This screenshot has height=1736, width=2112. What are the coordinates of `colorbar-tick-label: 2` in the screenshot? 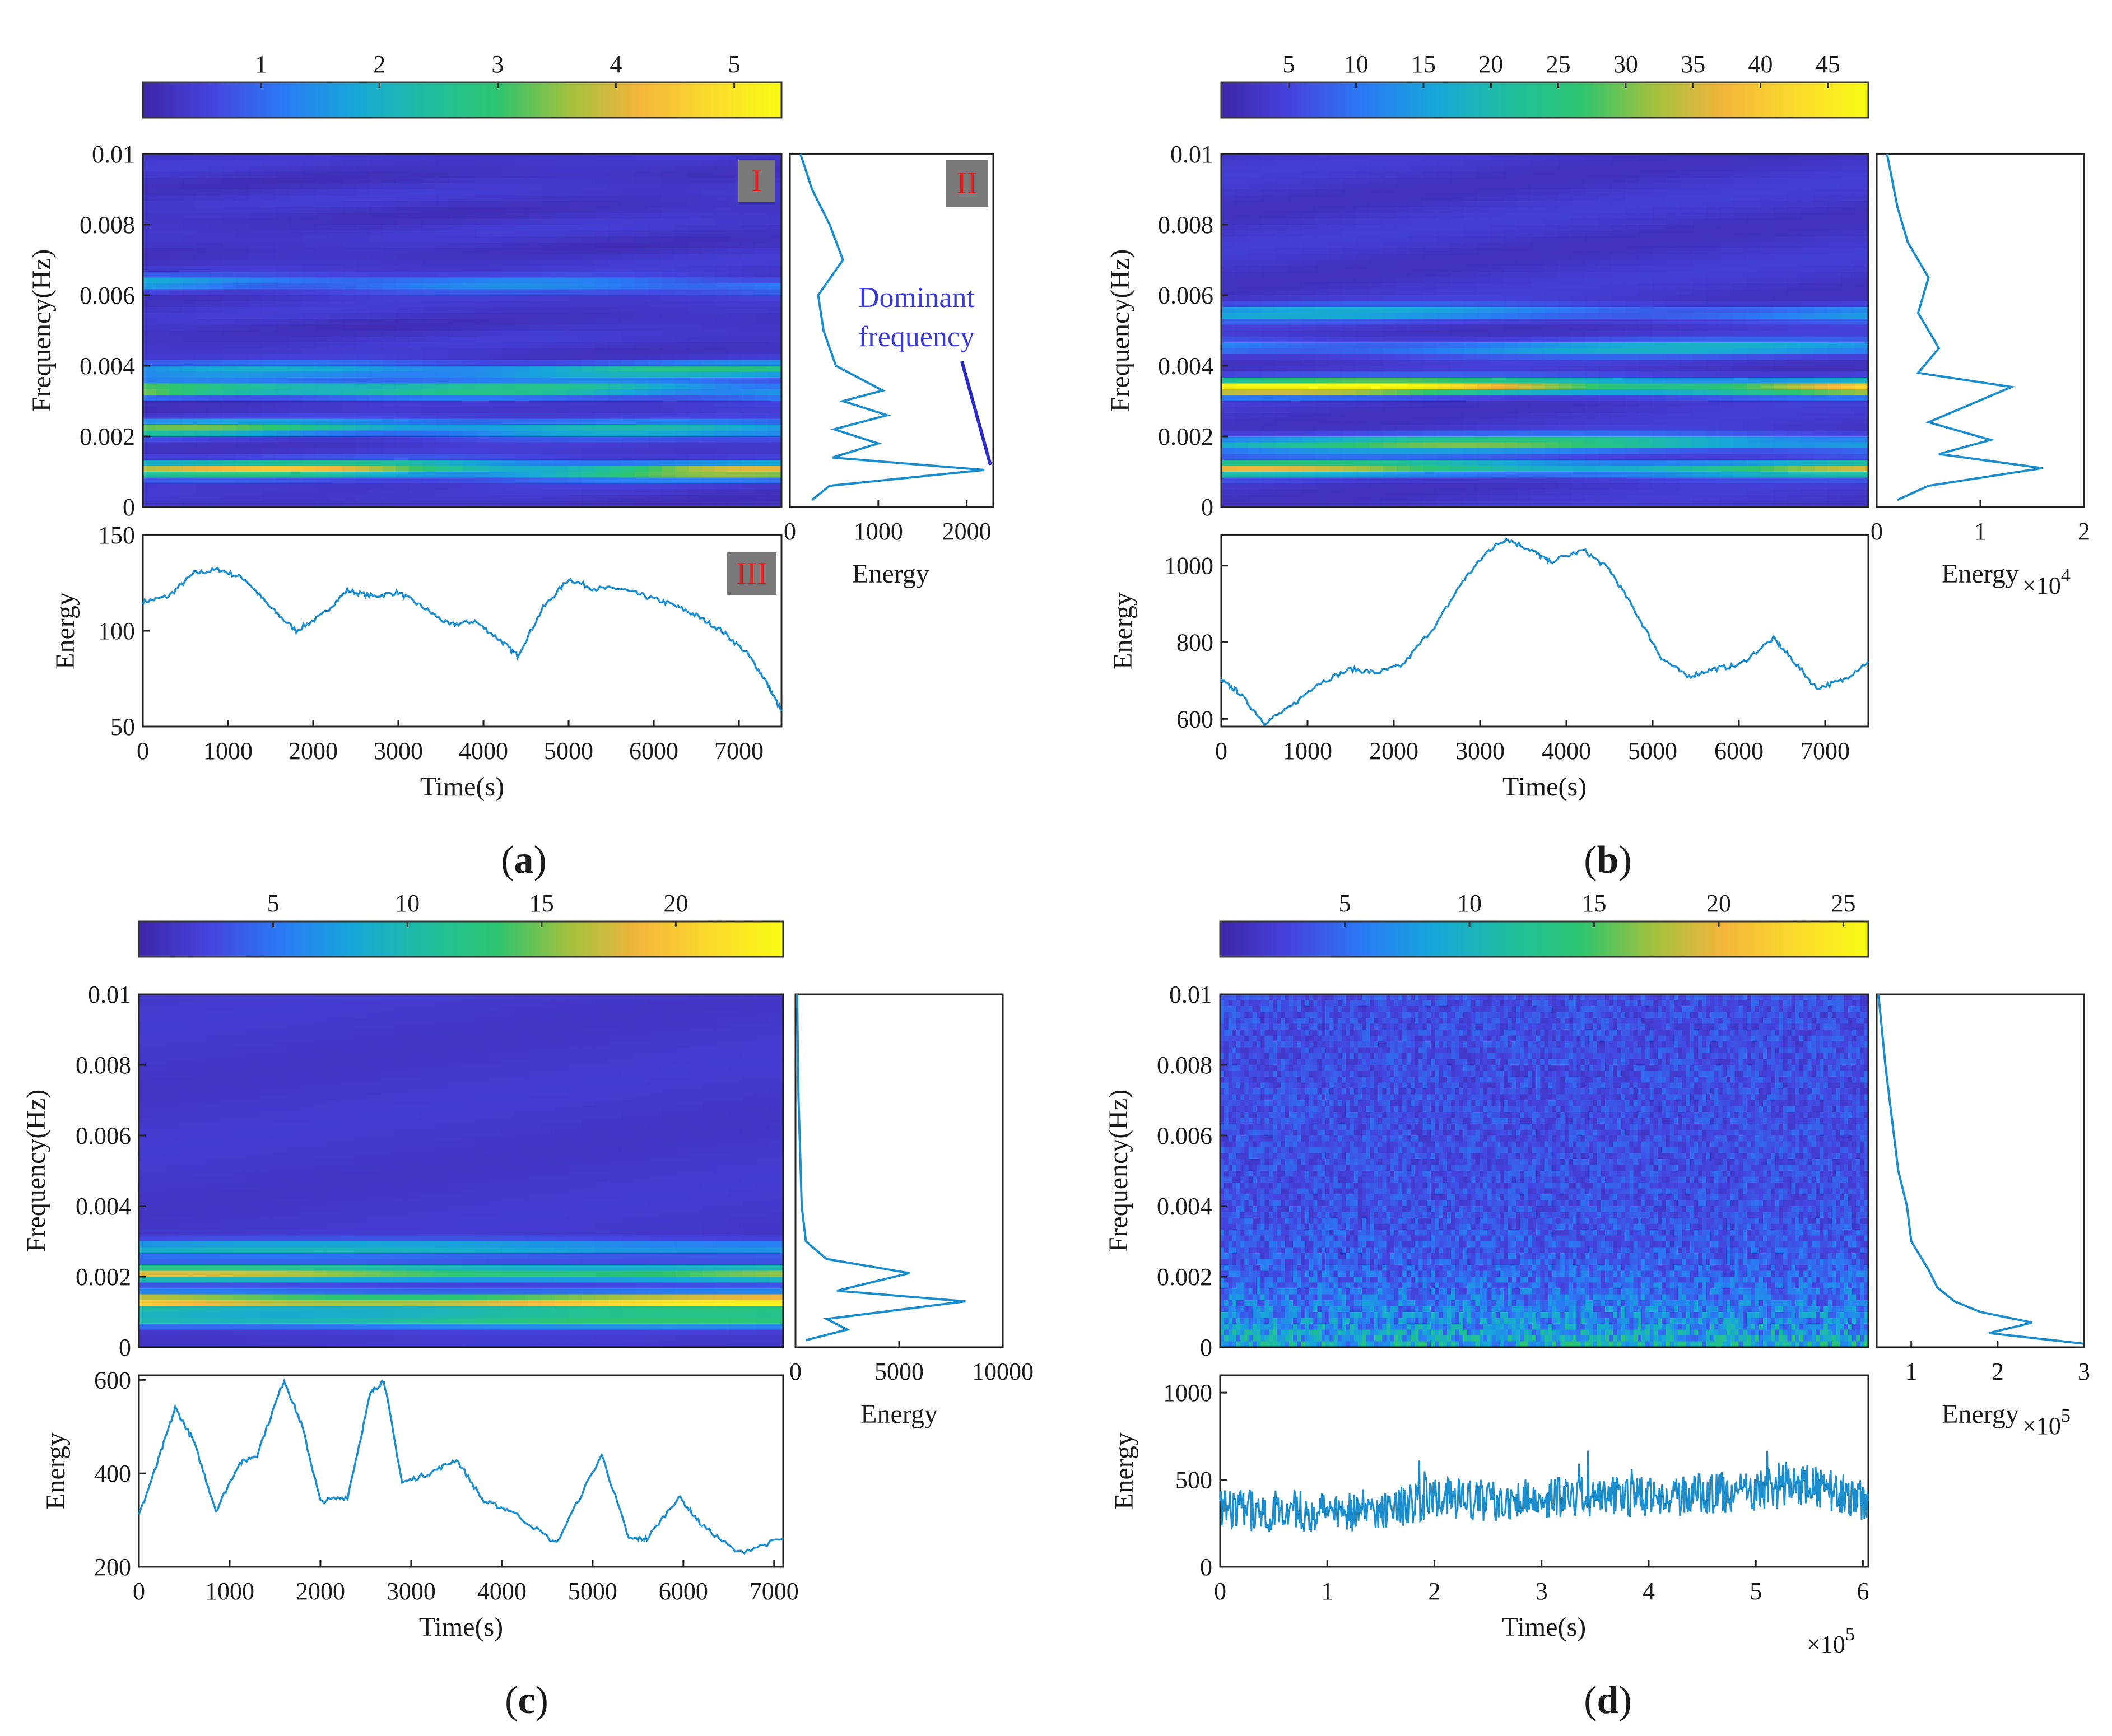 It's located at (379, 64).